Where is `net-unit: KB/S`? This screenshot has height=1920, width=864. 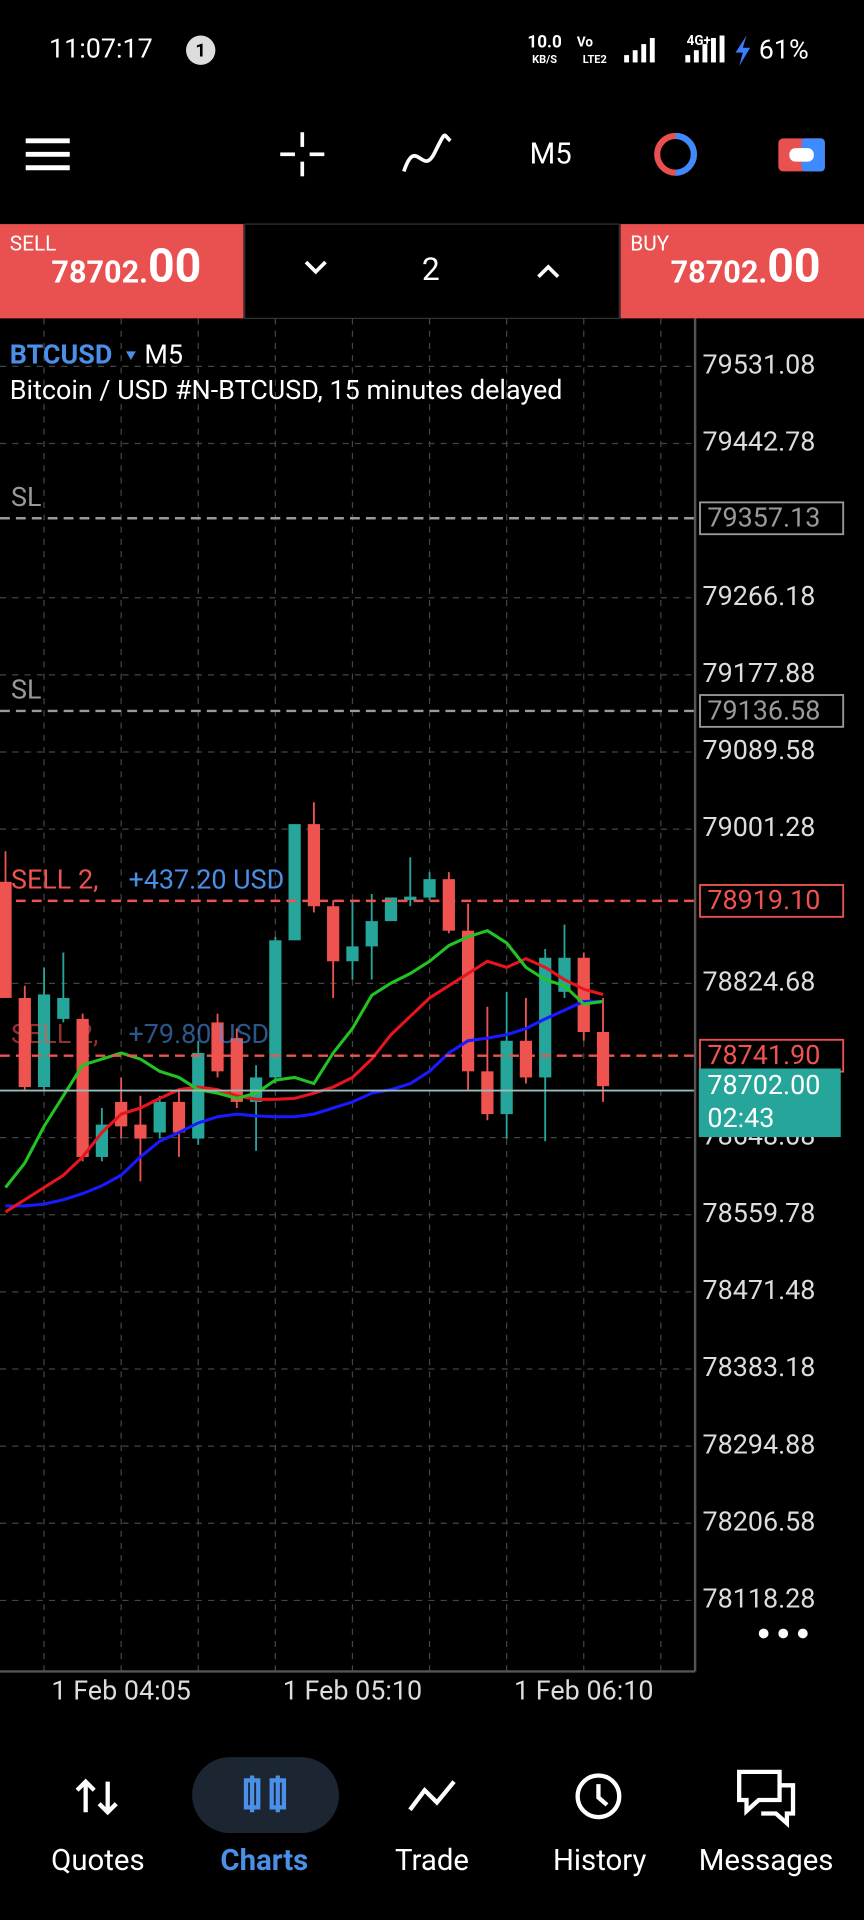 net-unit: KB/S is located at coordinates (544, 59).